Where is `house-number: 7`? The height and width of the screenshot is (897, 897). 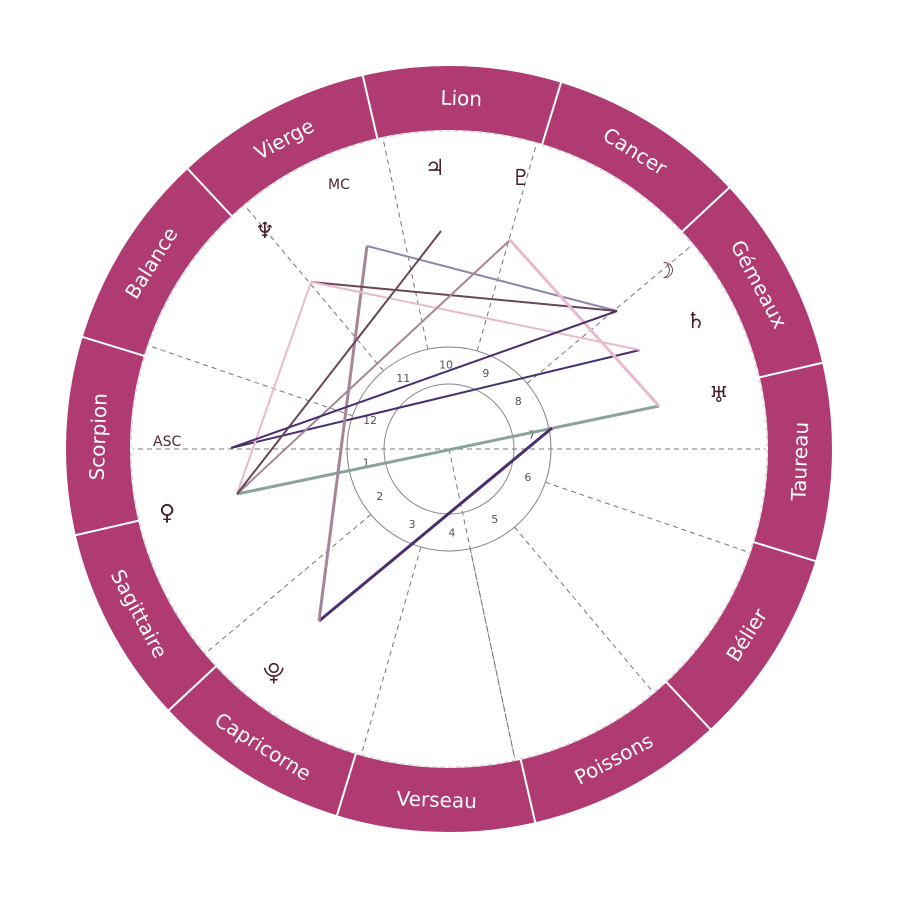 house-number: 7 is located at coordinates (531, 435).